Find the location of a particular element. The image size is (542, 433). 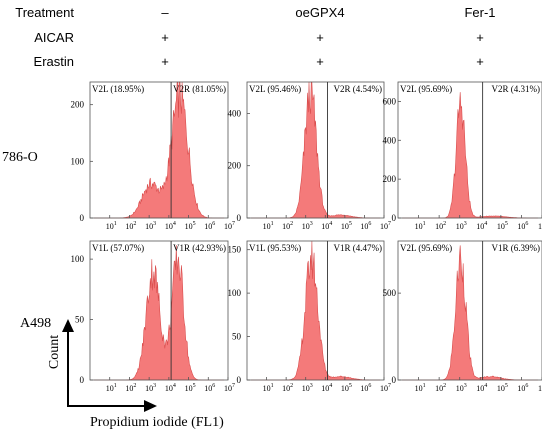

header-value: oeGPX4 is located at coordinates (319, 12).